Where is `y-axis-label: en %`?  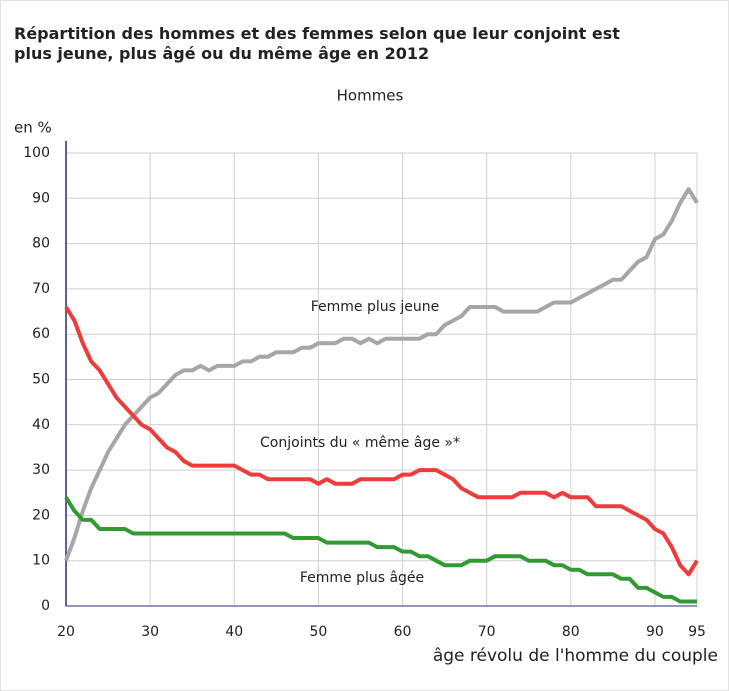
y-axis-label: en % is located at coordinates (33, 128).